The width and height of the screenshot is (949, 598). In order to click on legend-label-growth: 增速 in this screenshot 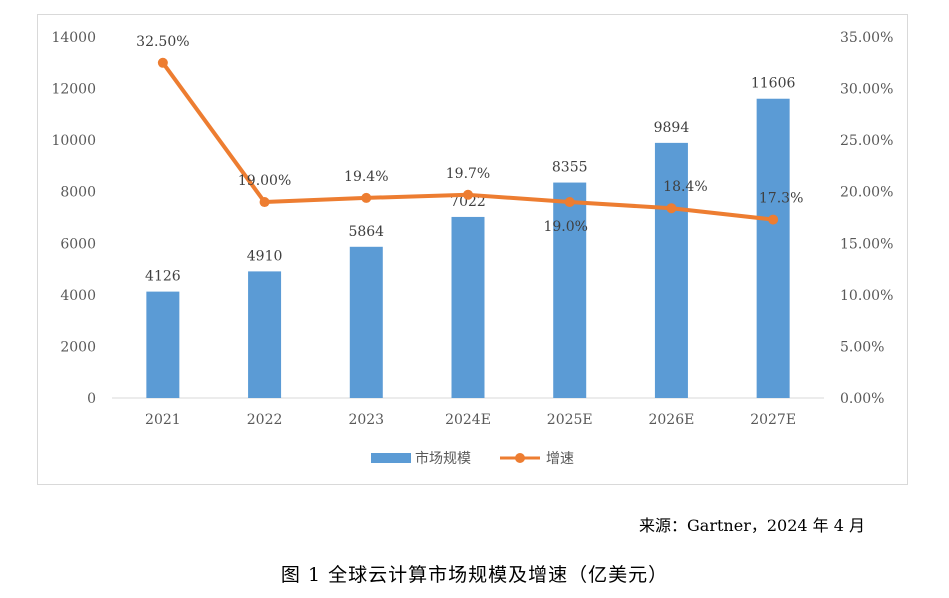, I will do `click(560, 459)`.